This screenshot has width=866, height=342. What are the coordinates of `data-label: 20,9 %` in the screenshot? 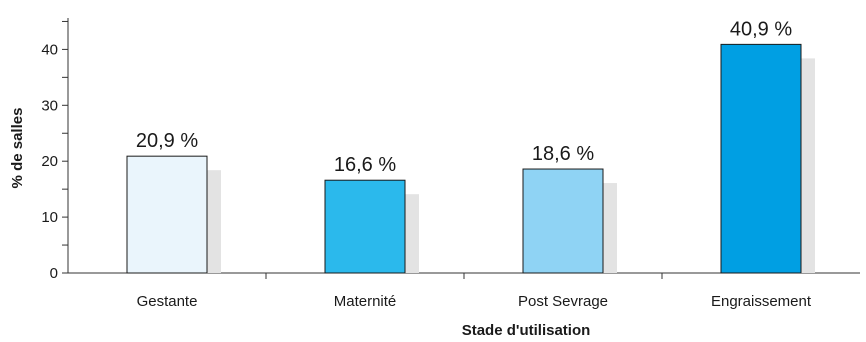 It's located at (167, 141).